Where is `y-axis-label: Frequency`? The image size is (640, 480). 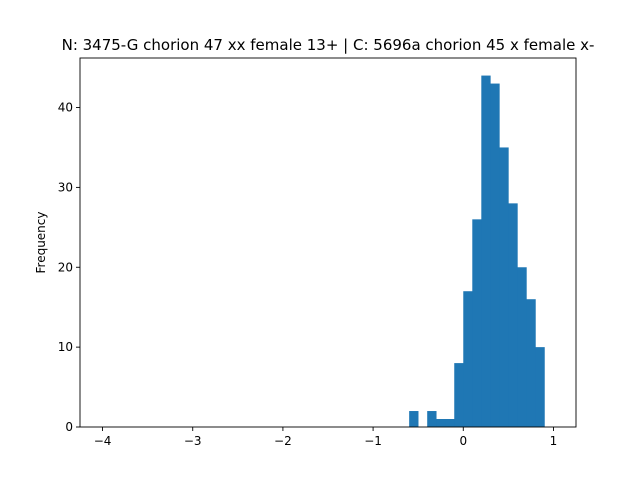
y-axis-label: Frequency is located at coordinates (41, 243).